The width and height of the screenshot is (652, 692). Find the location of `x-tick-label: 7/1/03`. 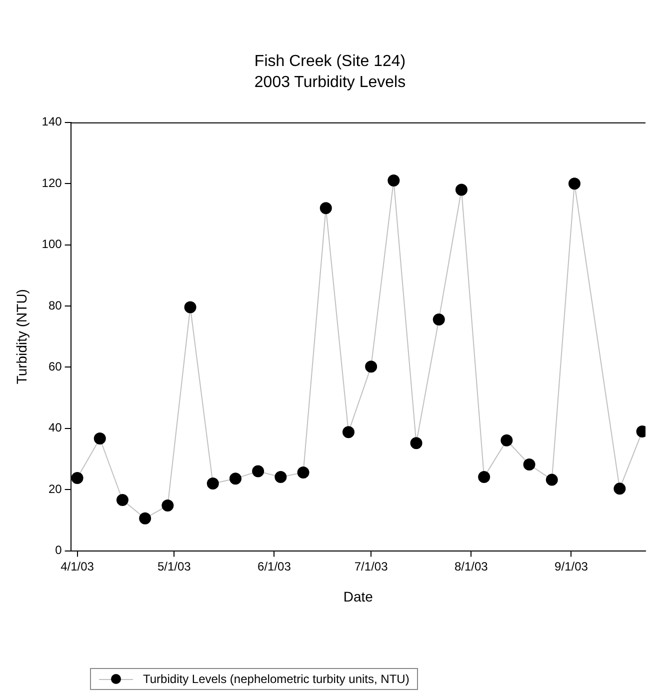

x-tick-label: 7/1/03 is located at coordinates (371, 566).